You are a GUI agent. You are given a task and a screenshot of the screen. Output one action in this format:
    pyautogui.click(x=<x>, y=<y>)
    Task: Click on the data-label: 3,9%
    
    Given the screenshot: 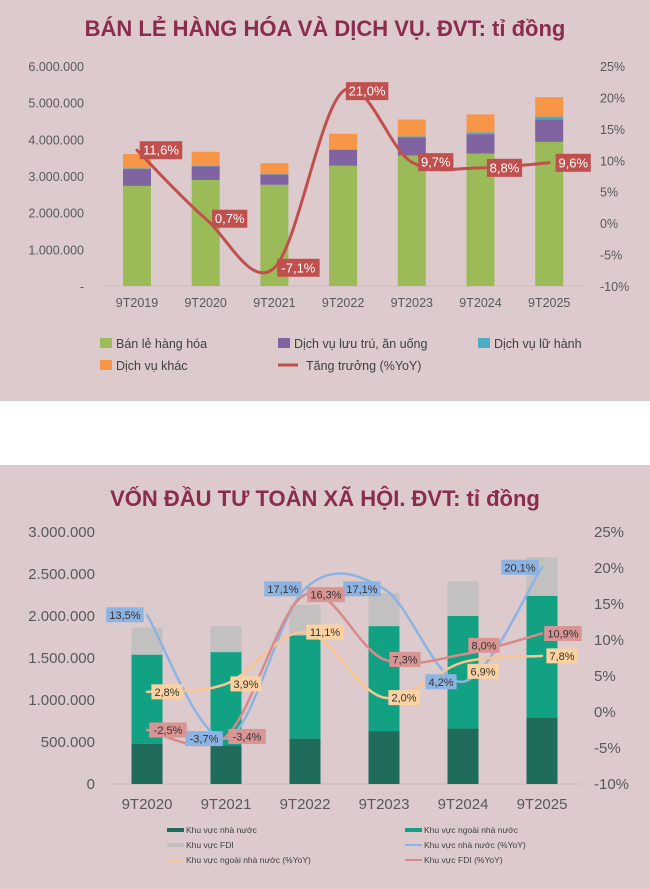 What is the action you would take?
    pyautogui.click(x=245, y=685)
    